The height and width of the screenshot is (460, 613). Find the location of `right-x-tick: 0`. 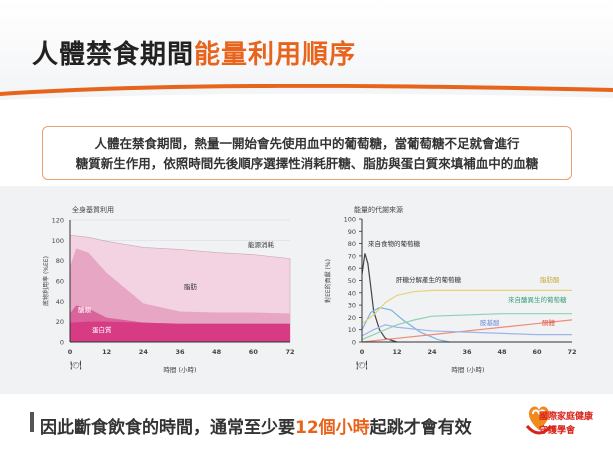

right-x-tick: 0 is located at coordinates (362, 352).